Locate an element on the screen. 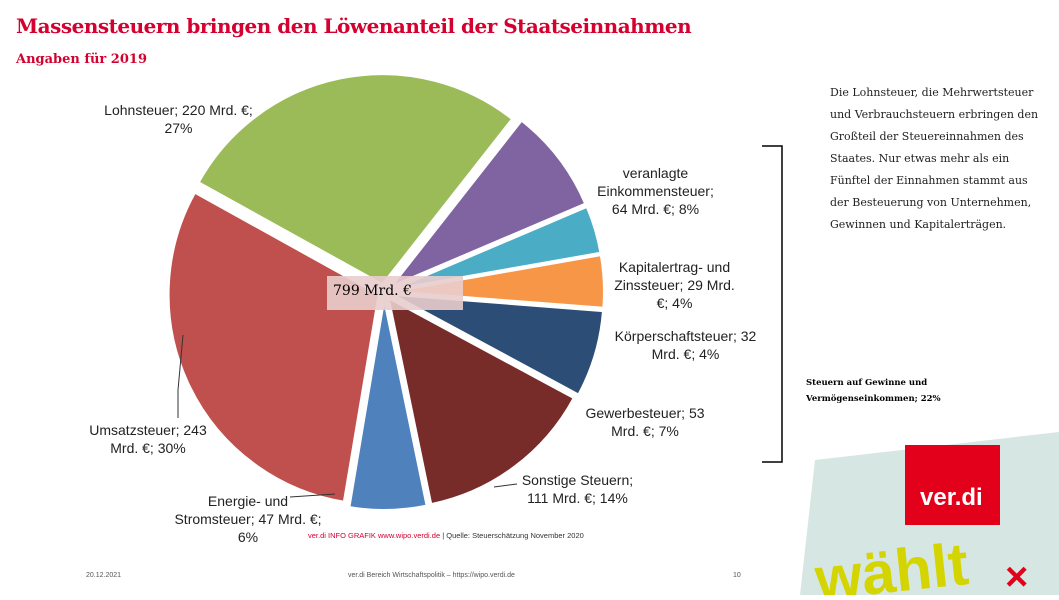  source-brand: ver.di INFO GRAFIK www.wipo.verdi.de is located at coordinates (374, 535).